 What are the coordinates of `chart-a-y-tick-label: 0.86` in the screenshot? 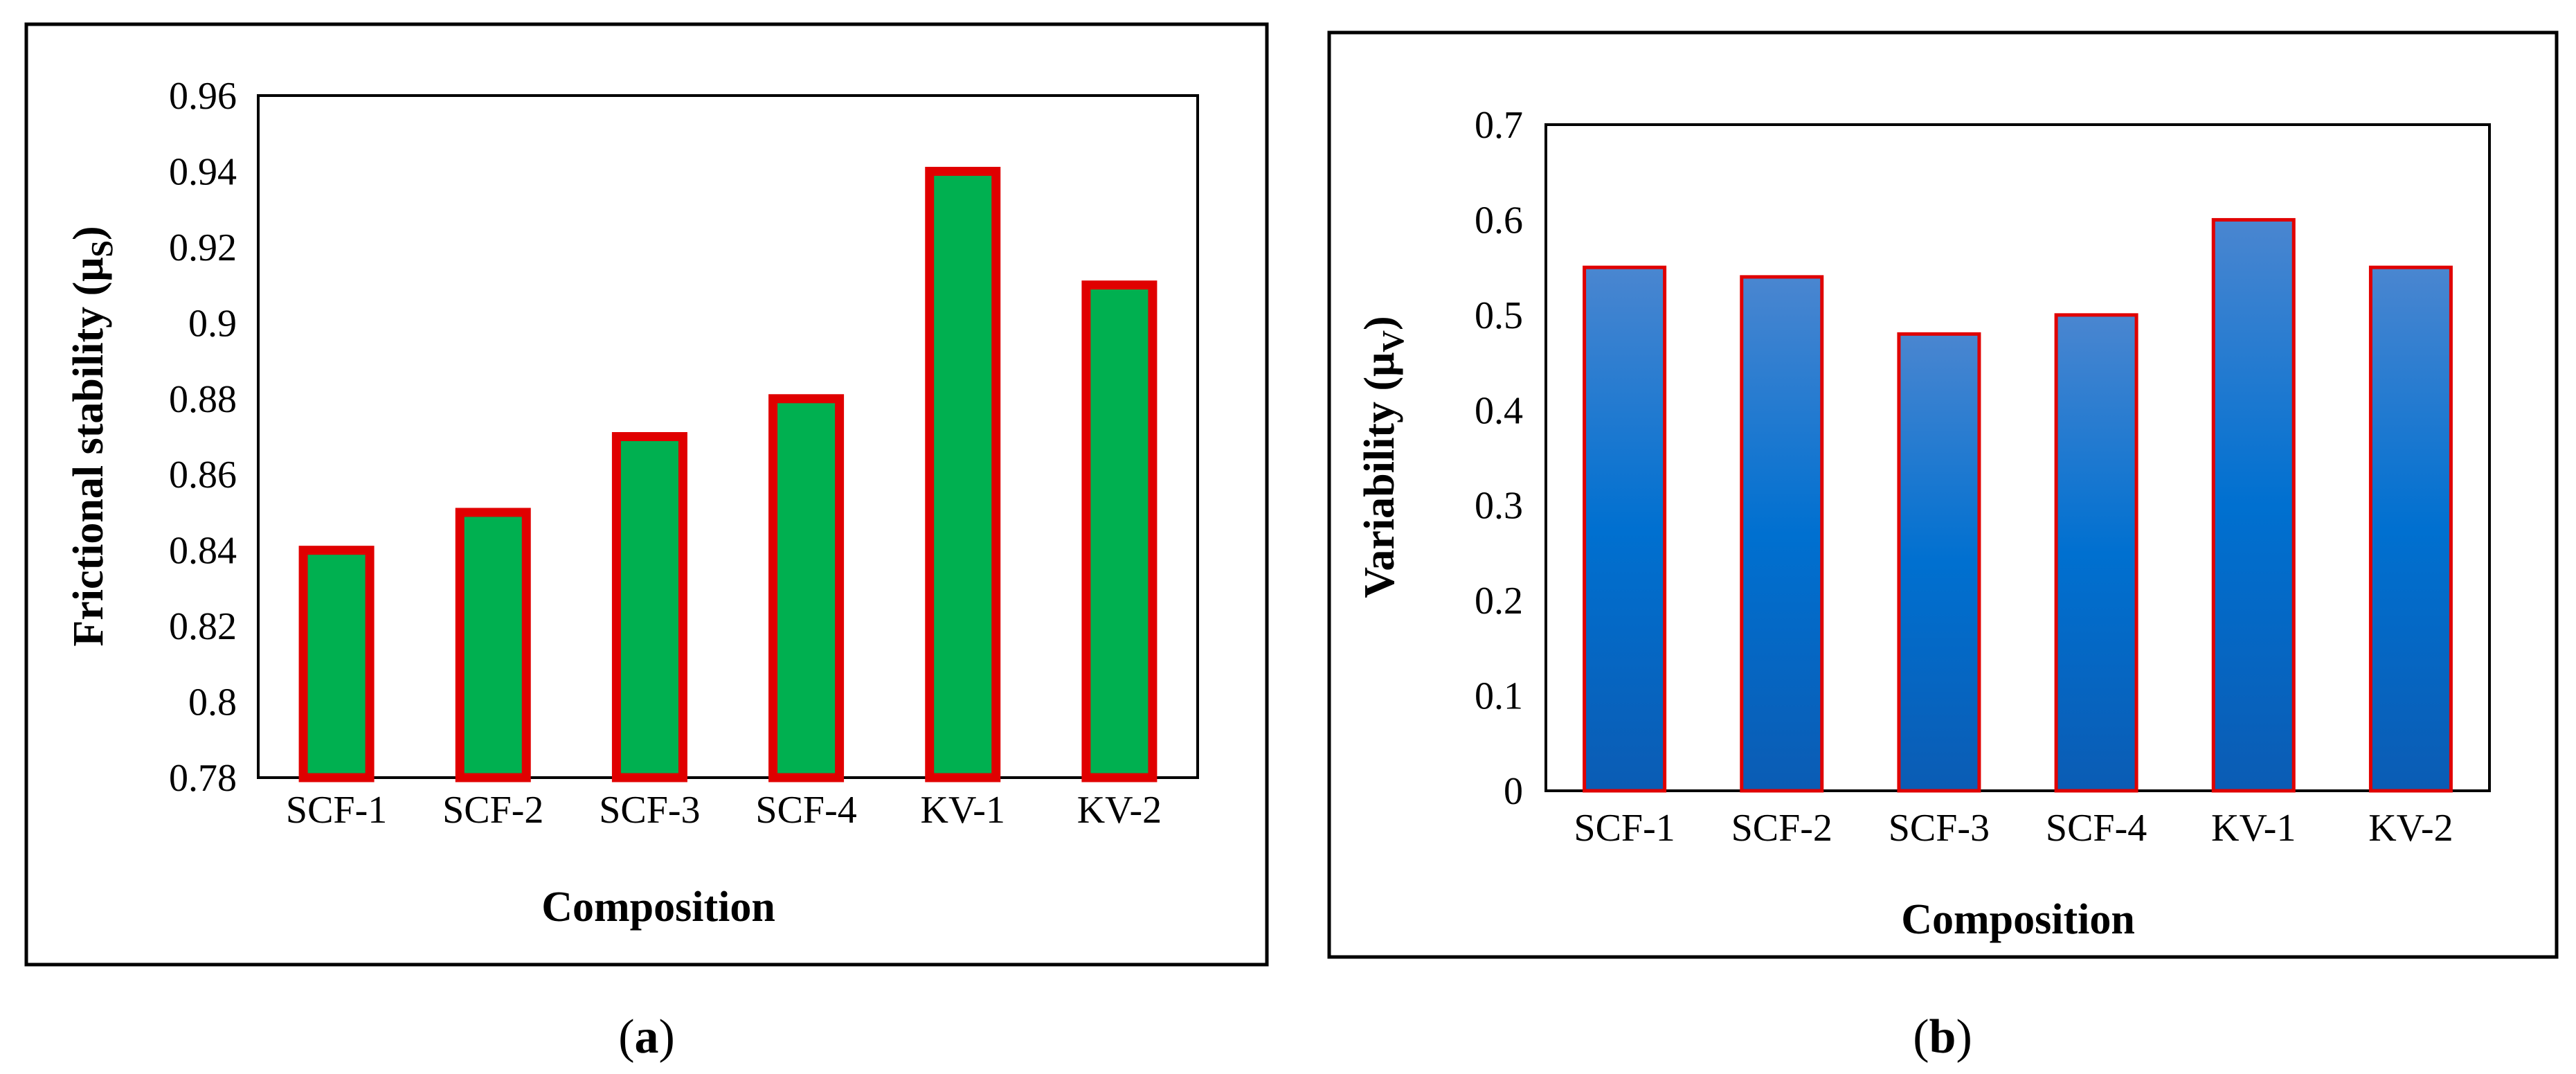 It's located at (203, 475).